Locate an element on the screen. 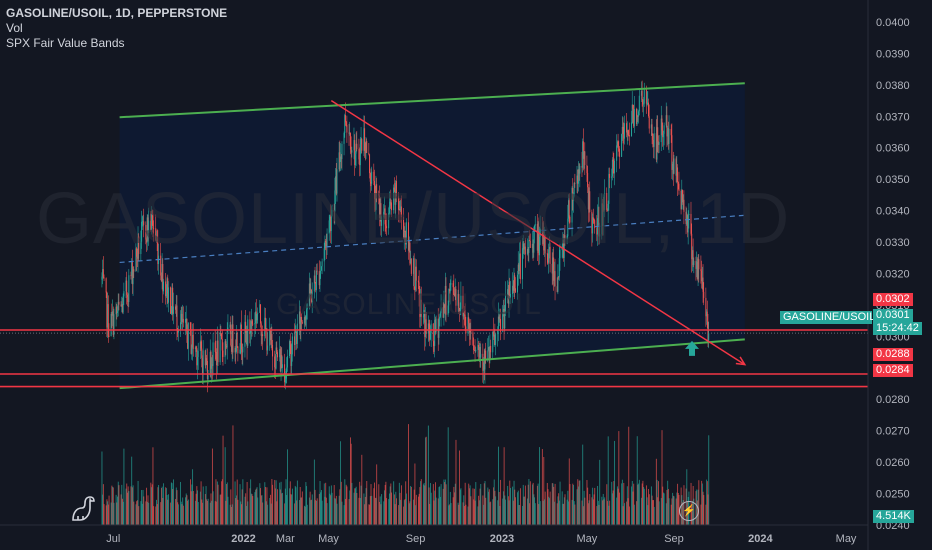 This screenshot has height=550, width=932. red-arrow-head is located at coordinates (741, 361).